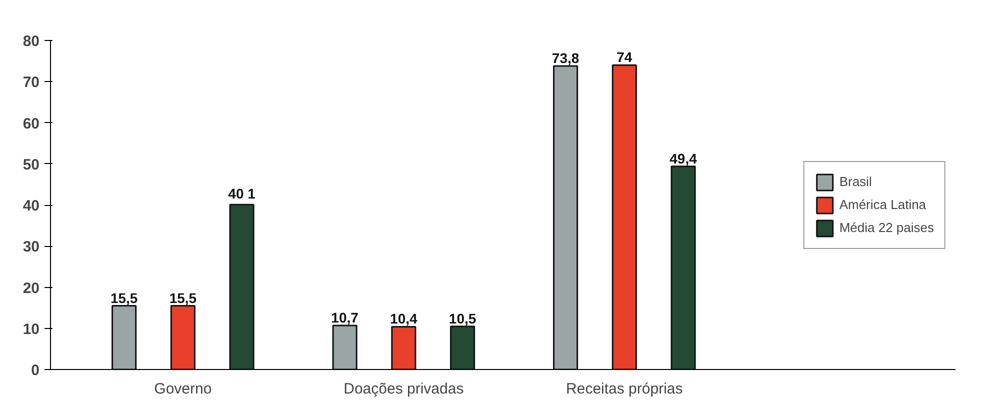 The image size is (983, 414). What do you see at coordinates (886, 227) in the screenshot?
I see `legend-label: Média 22 paises` at bounding box center [886, 227].